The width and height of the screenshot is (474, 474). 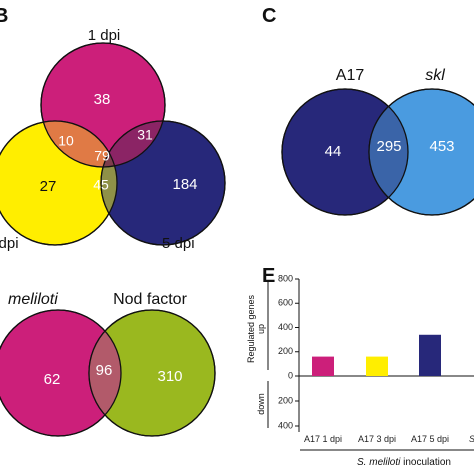 I want to click on e-xtick-4: S, so click(x=471, y=439).